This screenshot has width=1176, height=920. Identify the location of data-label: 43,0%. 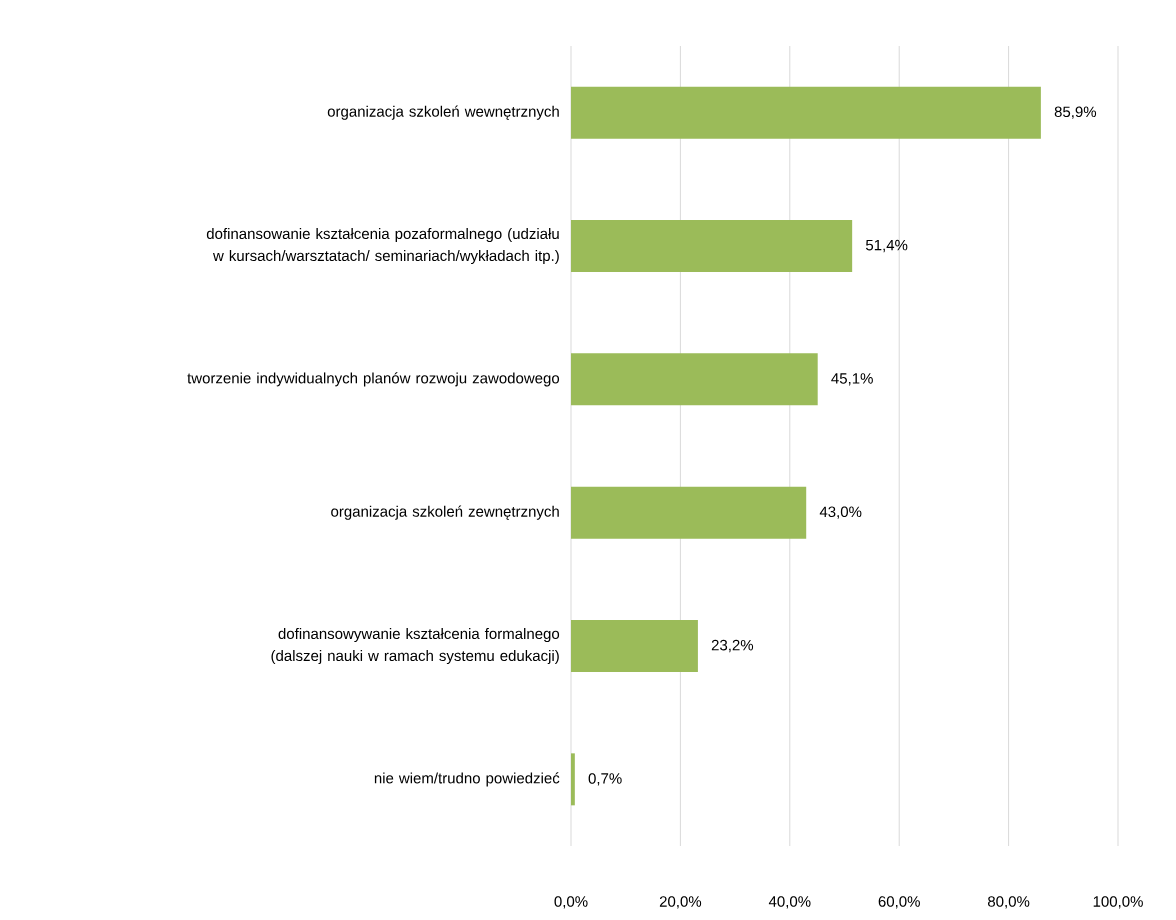
(840, 512).